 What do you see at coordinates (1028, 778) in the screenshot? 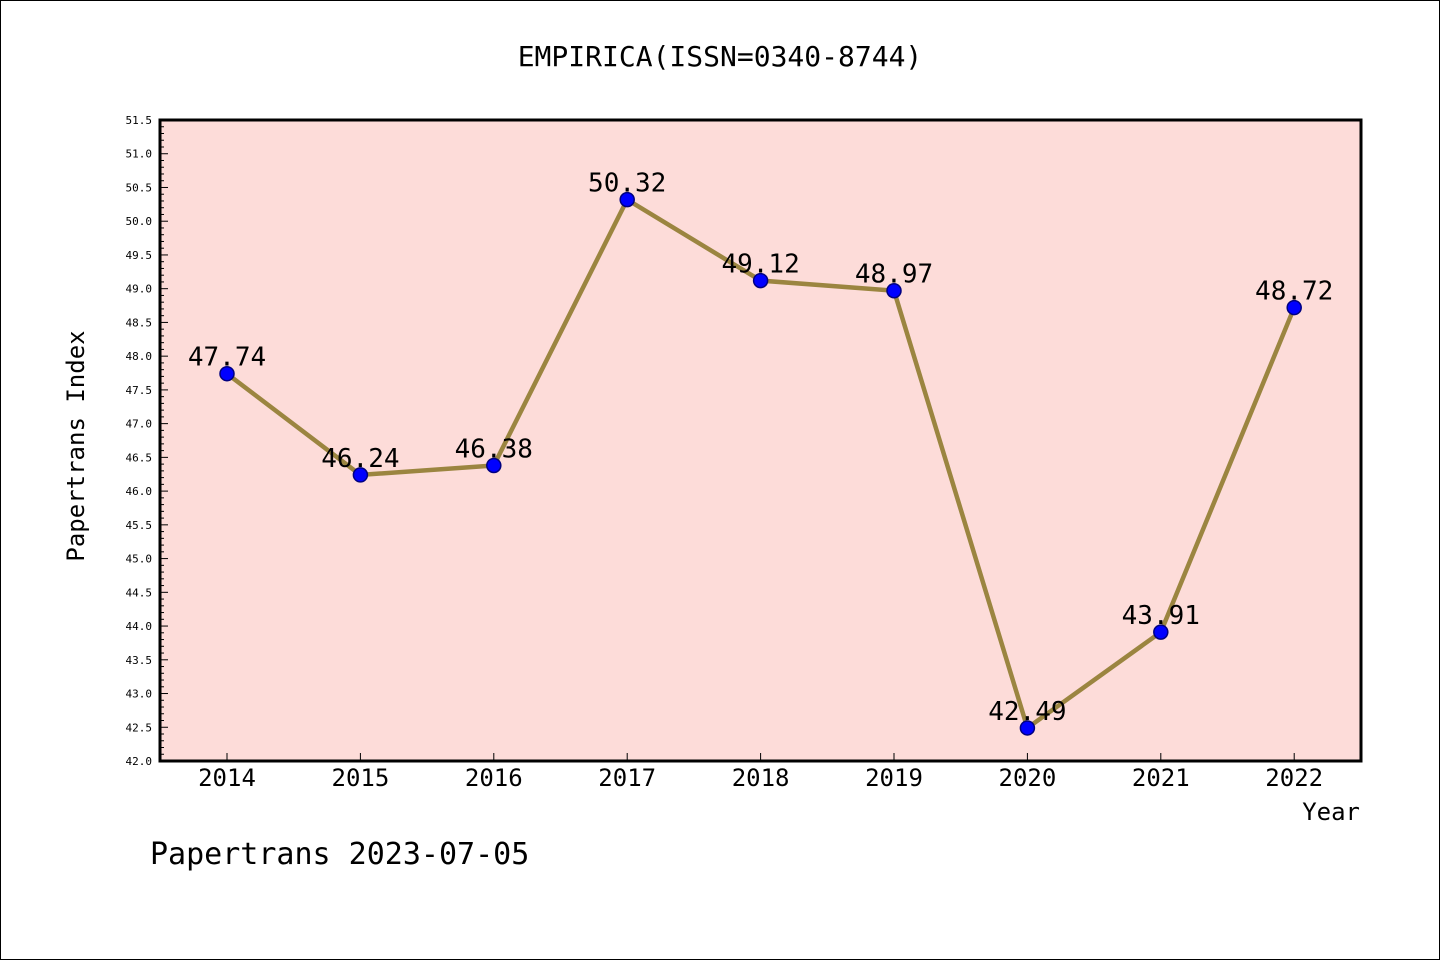
I see `x-tick-label: 2020` at bounding box center [1028, 778].